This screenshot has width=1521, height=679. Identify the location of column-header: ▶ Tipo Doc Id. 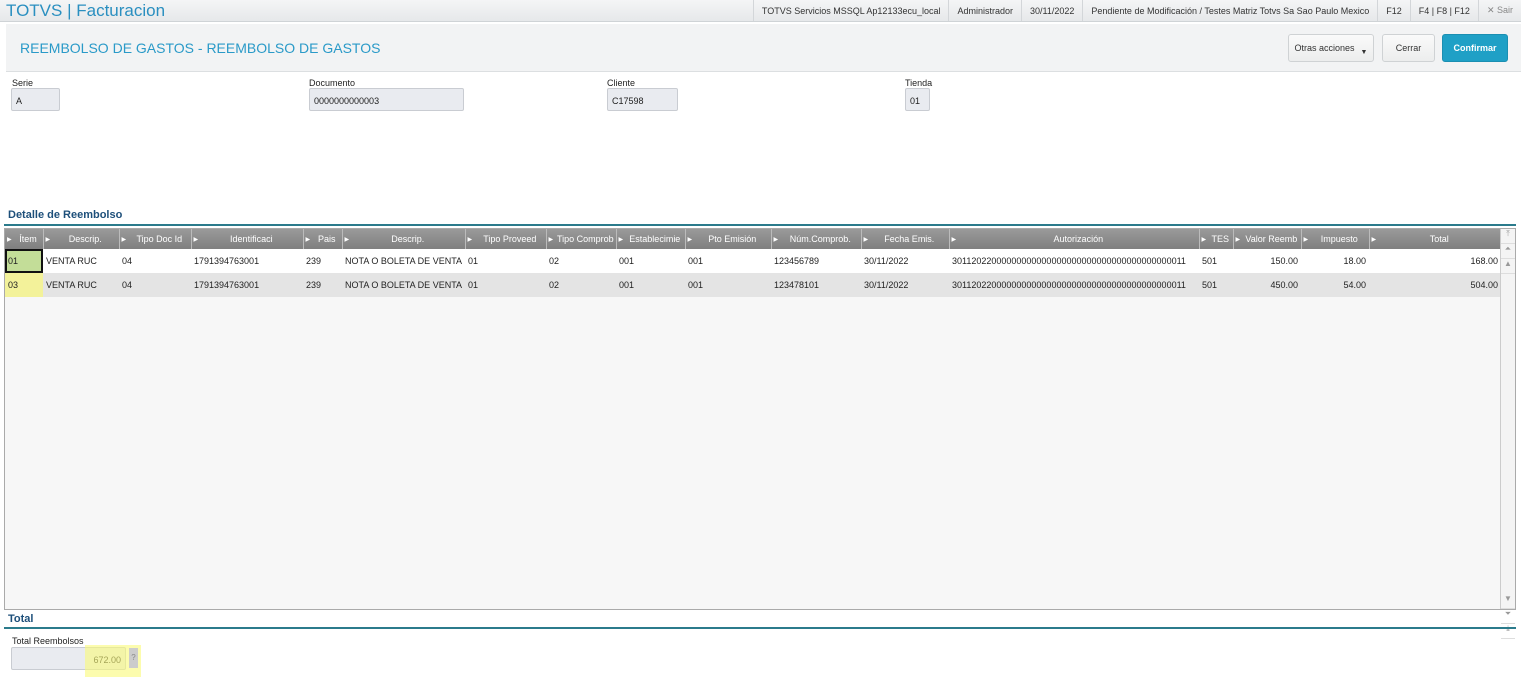
(155, 239).